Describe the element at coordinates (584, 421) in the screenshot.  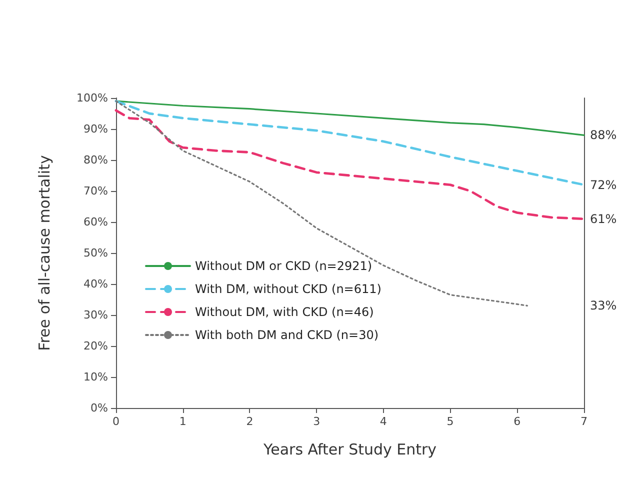
I see `x-tick-label: 7` at that location.